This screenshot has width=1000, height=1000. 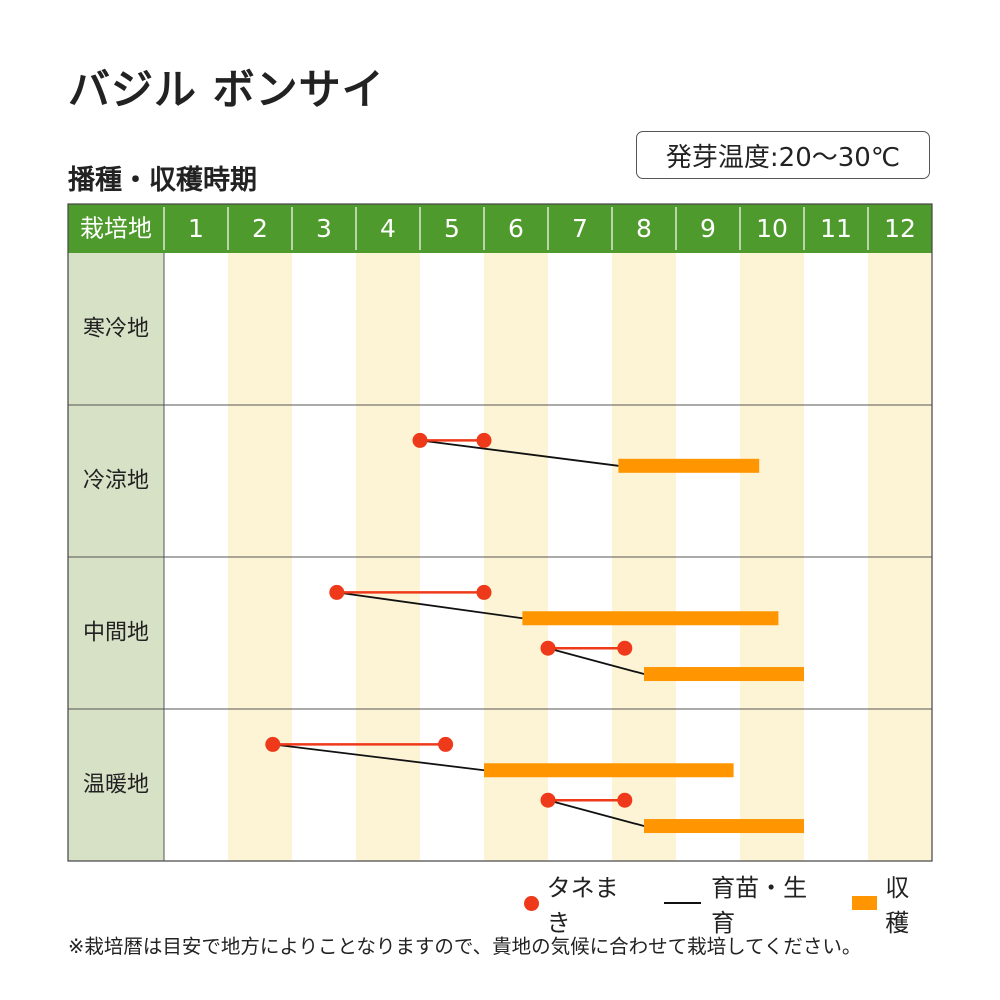 What do you see at coordinates (897, 905) in the screenshot?
I see `legend-harvest-label: 収穫` at bounding box center [897, 905].